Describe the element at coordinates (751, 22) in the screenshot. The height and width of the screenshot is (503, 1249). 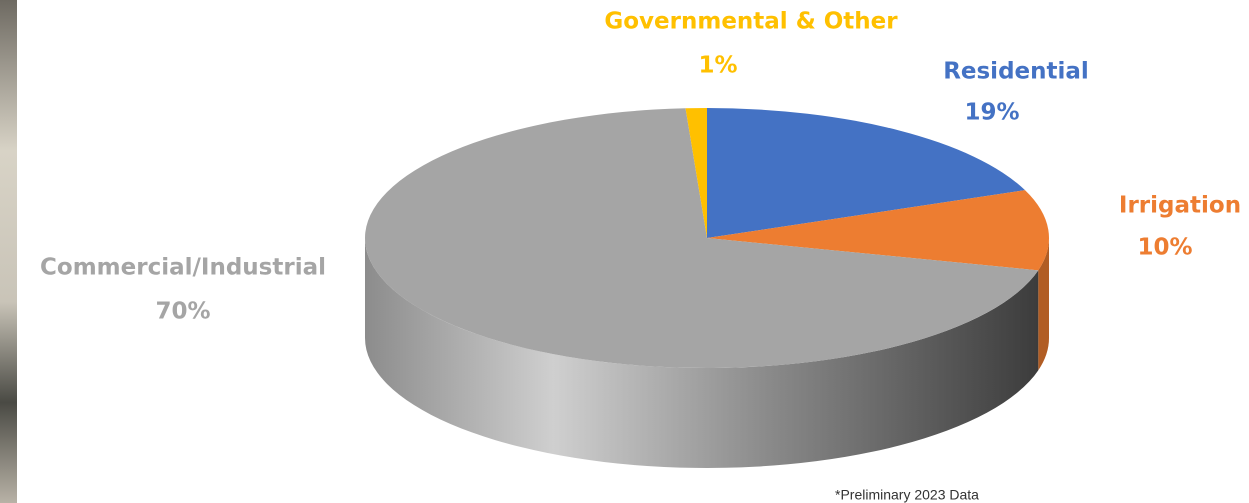
I see `slice-label: Governmental & Other` at that location.